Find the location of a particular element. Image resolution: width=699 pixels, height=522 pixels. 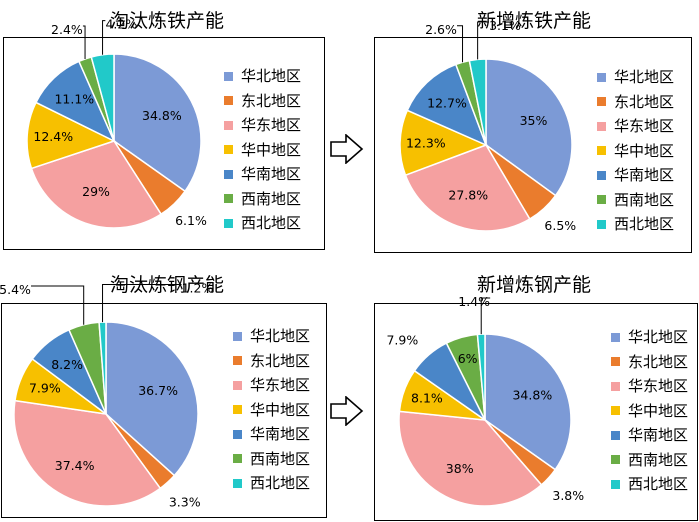

pie-chart: 34.8% 3.8% 38% 8.1% 7.9% 6% 1.4% is located at coordinates (485, 400).